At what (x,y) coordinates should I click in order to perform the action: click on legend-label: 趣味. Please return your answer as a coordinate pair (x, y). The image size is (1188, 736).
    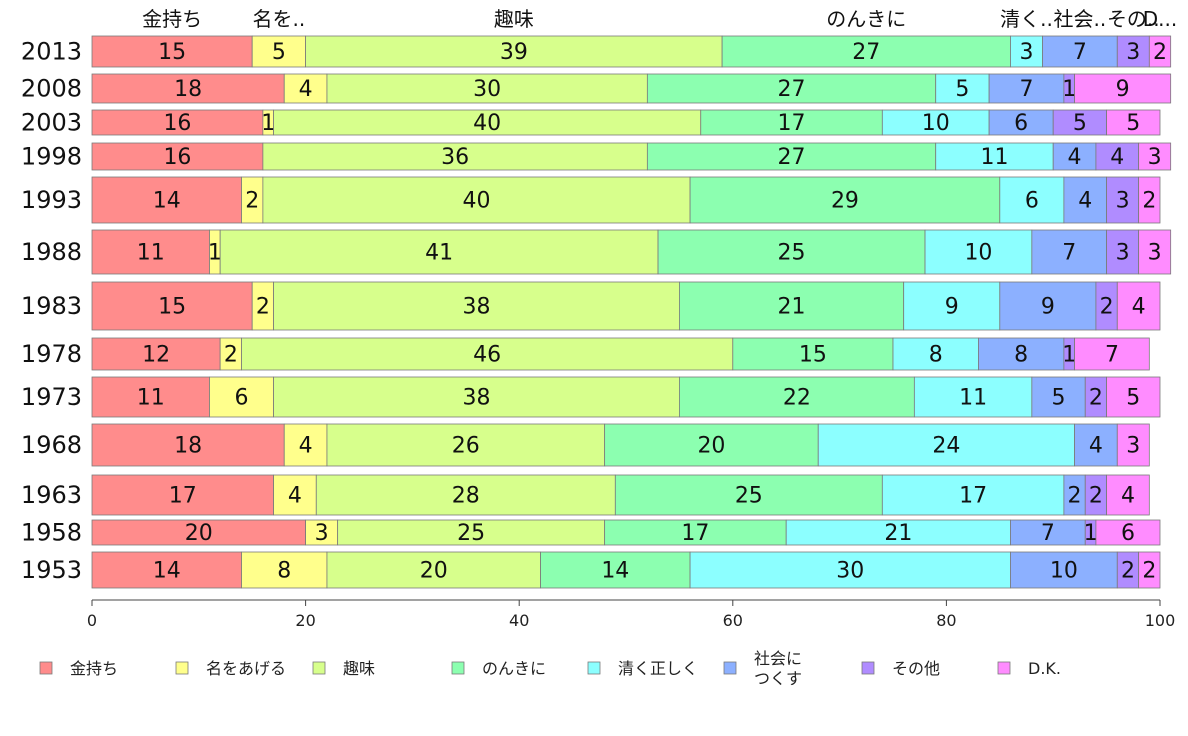
    Looking at the image, I should click on (359, 668).